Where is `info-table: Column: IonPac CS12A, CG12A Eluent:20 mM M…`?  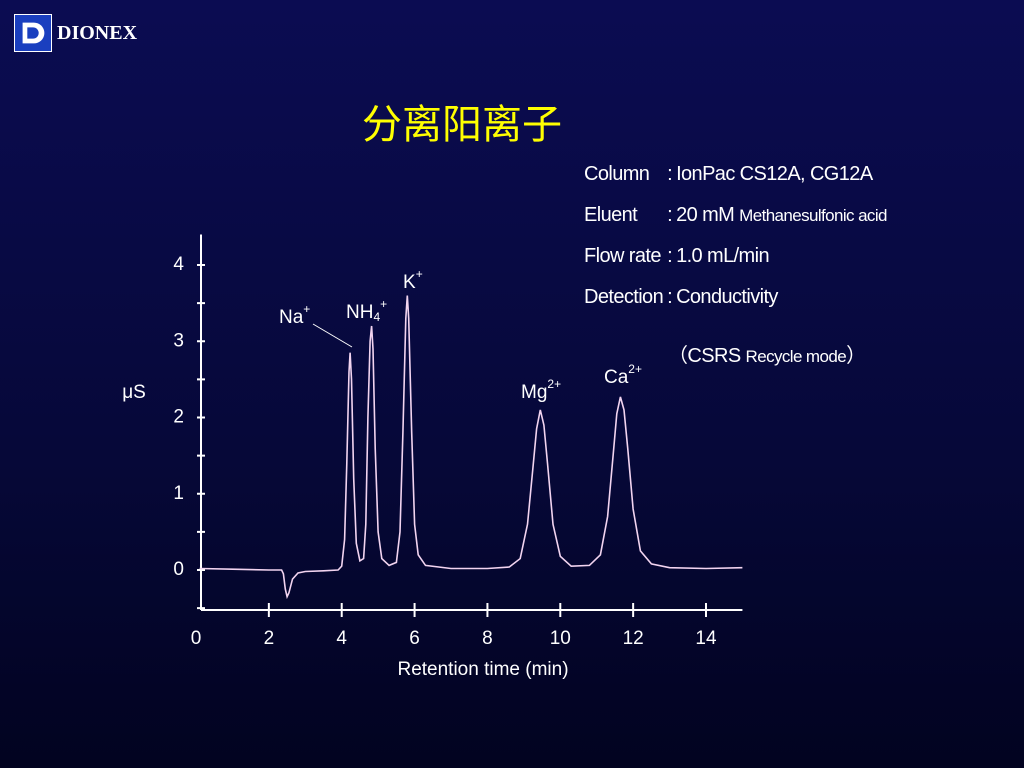
info-table: Column: IonPac CS12A, CG12A Eluent:20 mM M… is located at coordinates (735, 236).